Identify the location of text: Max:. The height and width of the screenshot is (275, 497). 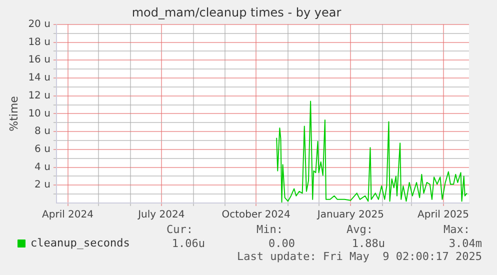
(457, 229).